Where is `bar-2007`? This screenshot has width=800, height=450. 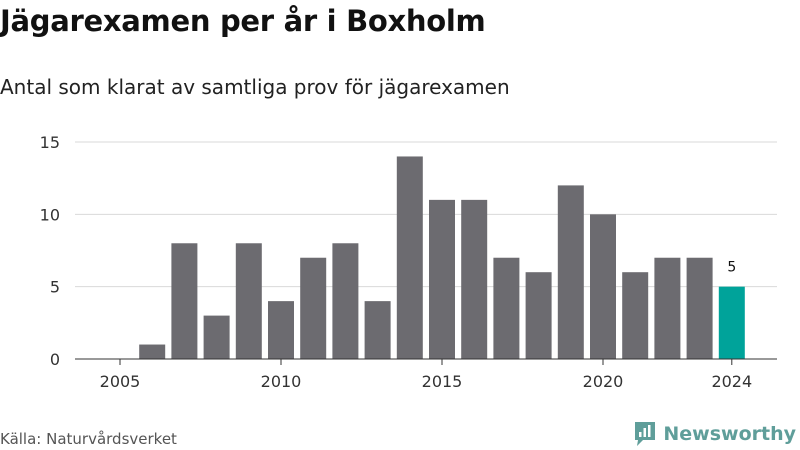 bar-2007 is located at coordinates (184, 301).